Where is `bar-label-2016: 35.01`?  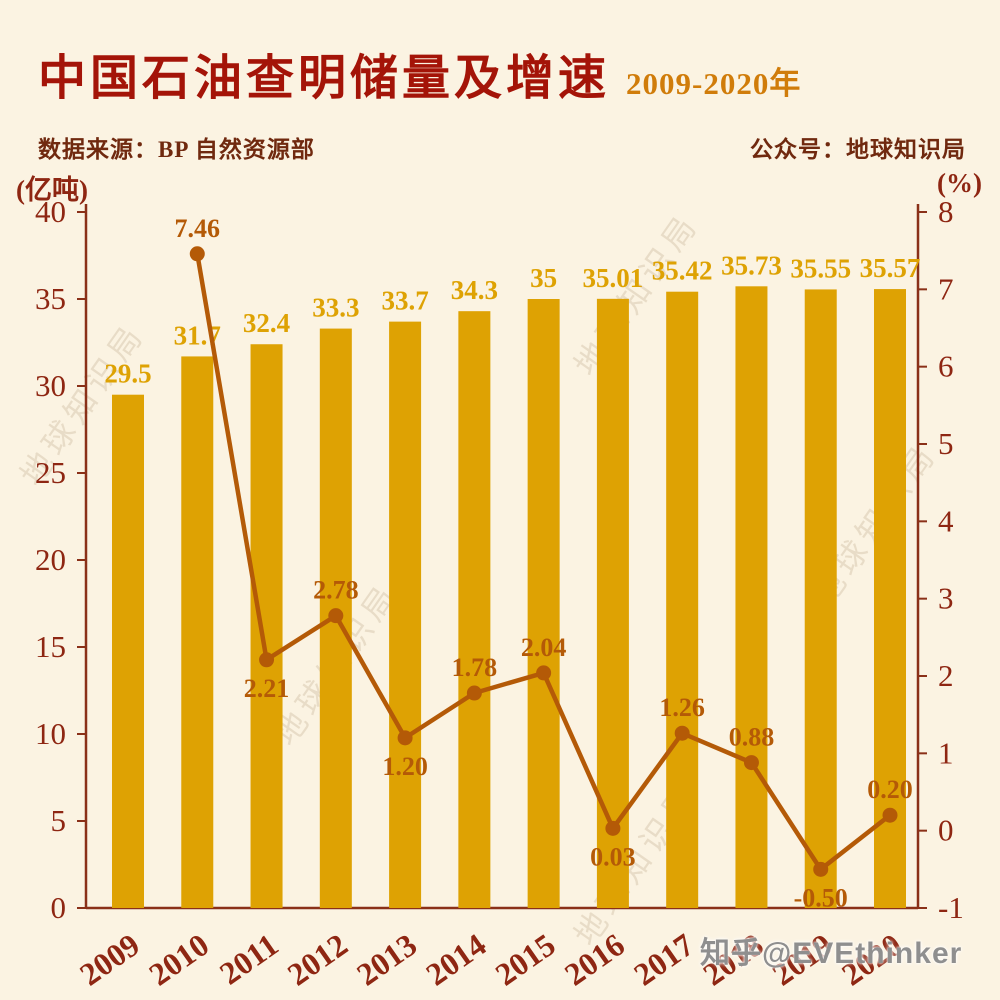
bar-label-2016: 35.01 is located at coordinates (613, 278).